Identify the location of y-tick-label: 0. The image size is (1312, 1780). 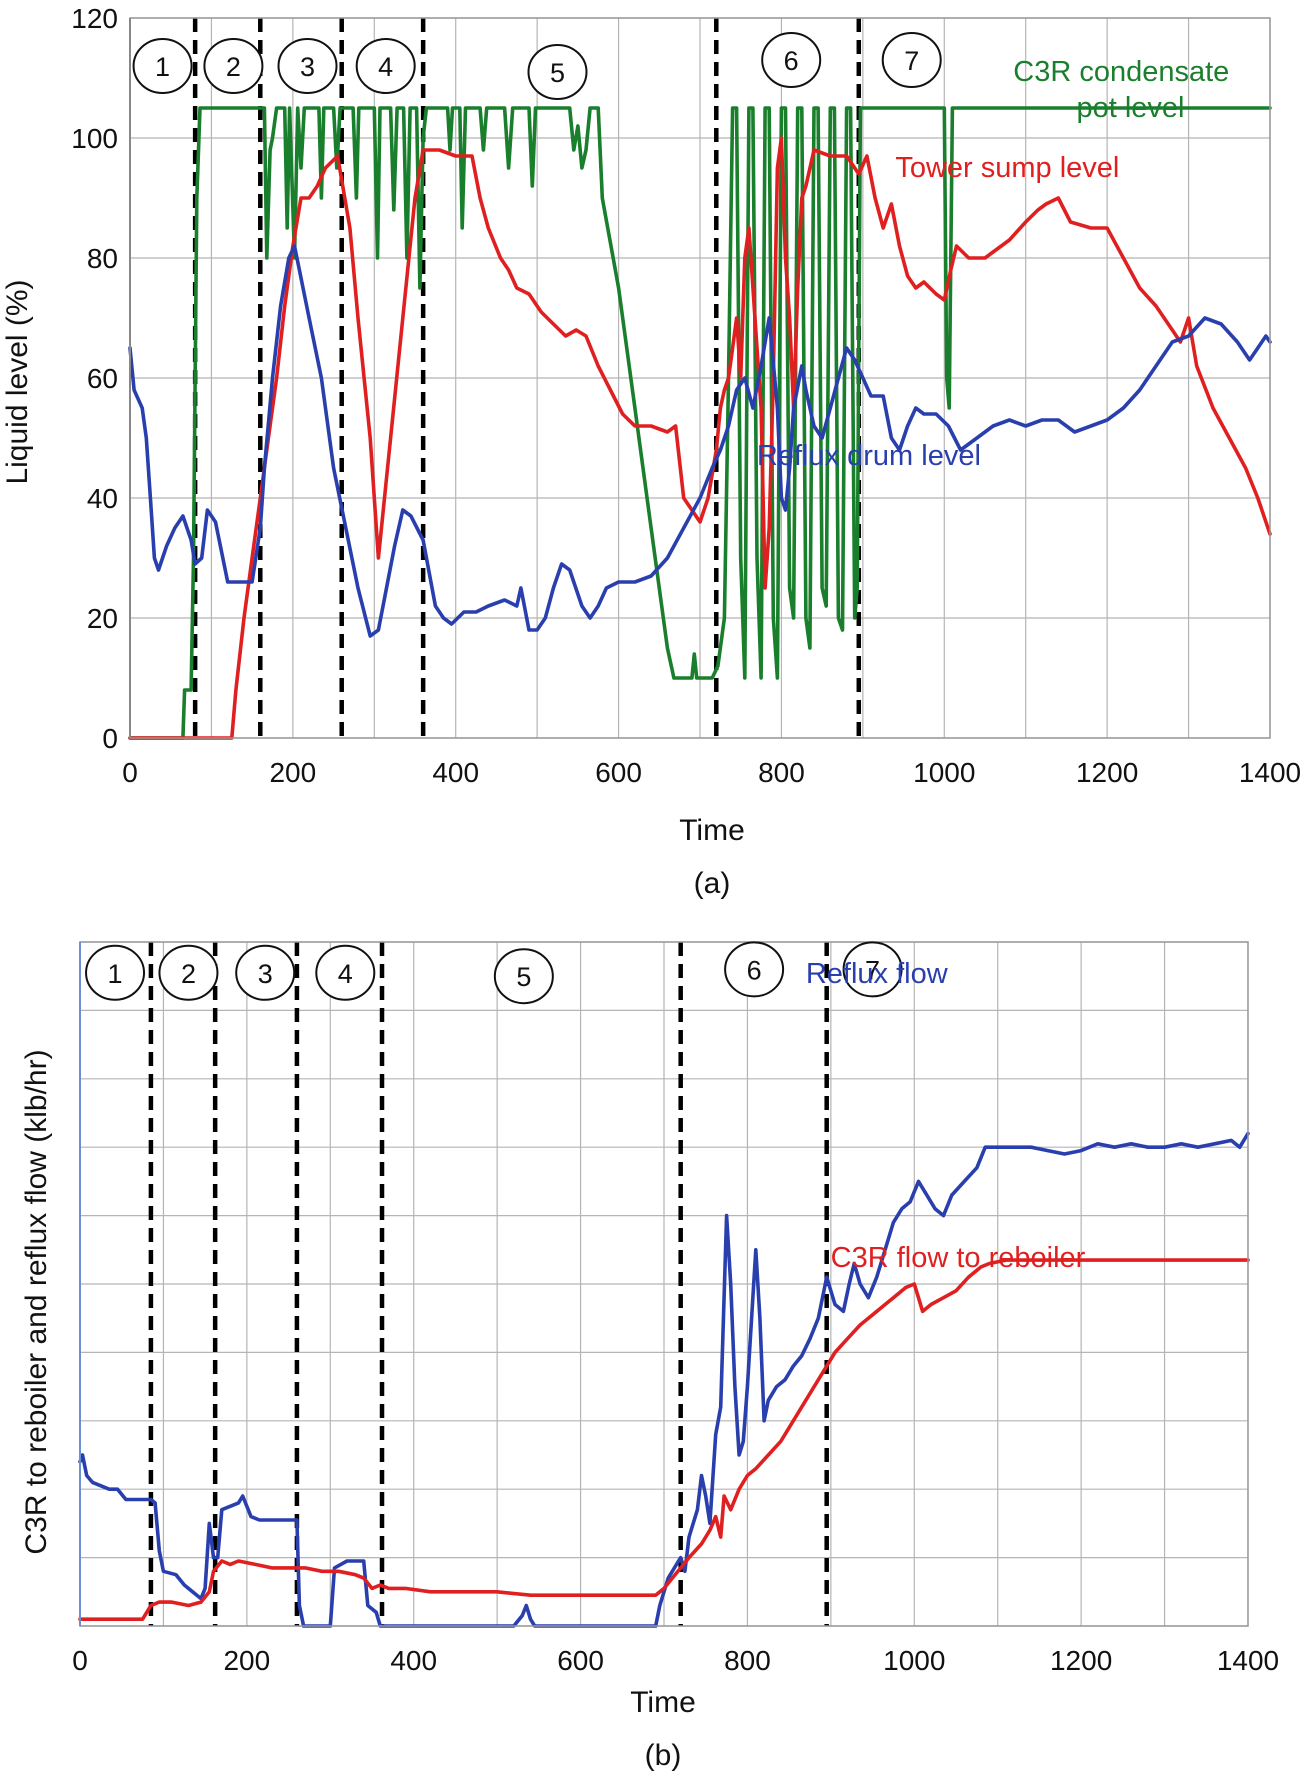
(110, 738).